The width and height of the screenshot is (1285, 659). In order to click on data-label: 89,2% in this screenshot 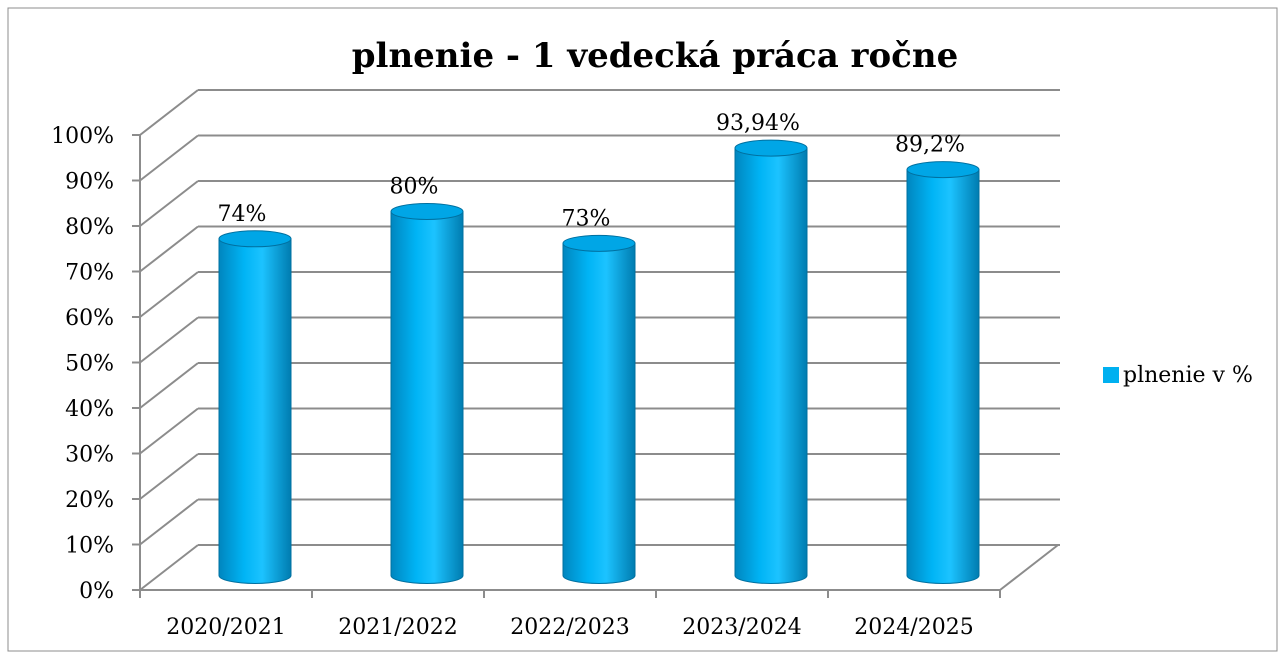, I will do `click(930, 145)`.